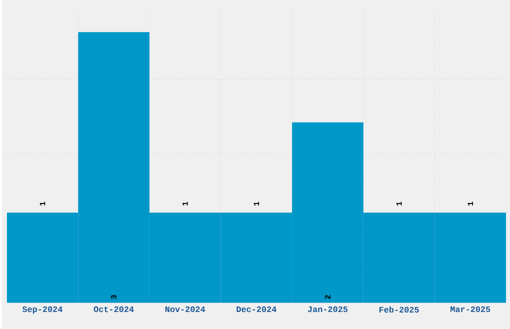 This screenshot has width=510, height=329. I want to click on x-tick-label: Nov-2024, so click(185, 309).